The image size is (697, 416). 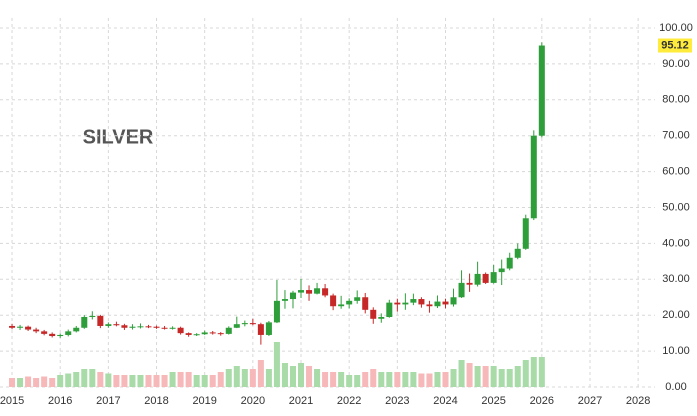 I want to click on y-tick-label: 50.00, so click(x=676, y=207).